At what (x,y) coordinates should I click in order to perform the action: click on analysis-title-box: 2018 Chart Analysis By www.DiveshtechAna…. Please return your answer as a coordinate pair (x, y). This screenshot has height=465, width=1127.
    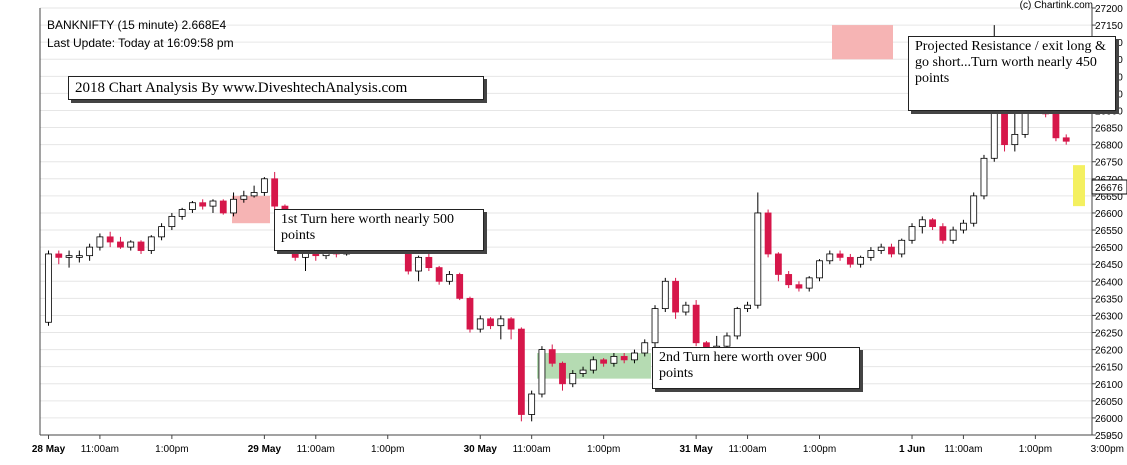
    Looking at the image, I should click on (276, 88).